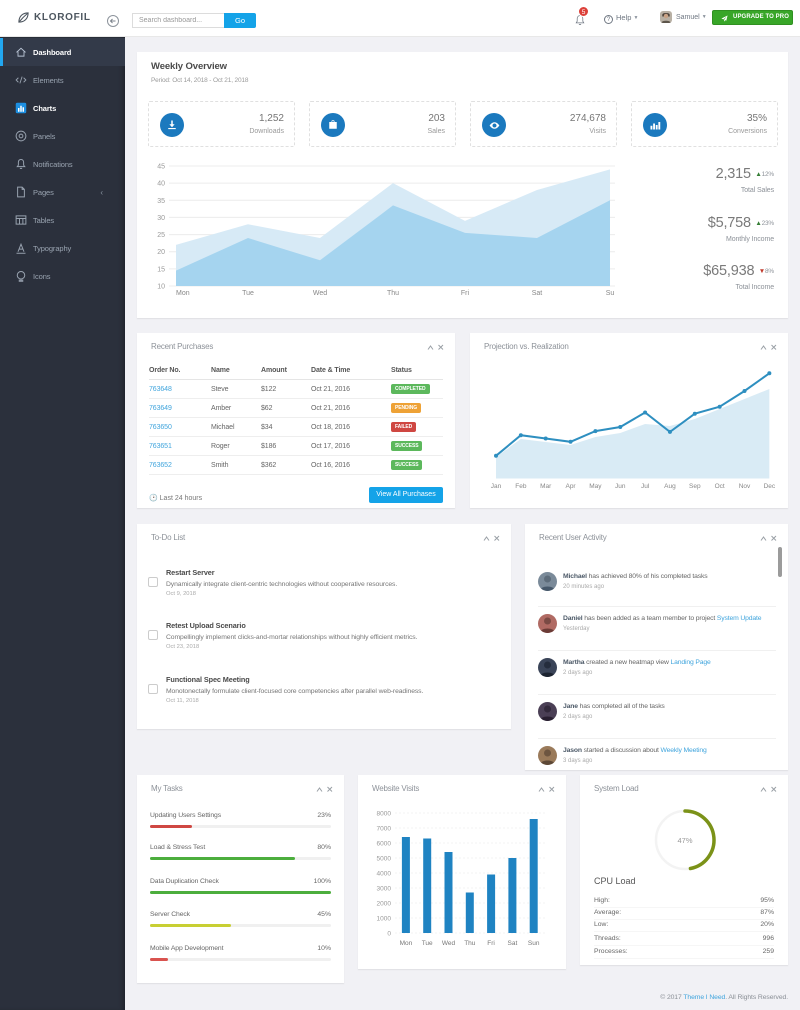  Describe the element at coordinates (161, 167) in the screenshot. I see `svg-text: 45` at that location.